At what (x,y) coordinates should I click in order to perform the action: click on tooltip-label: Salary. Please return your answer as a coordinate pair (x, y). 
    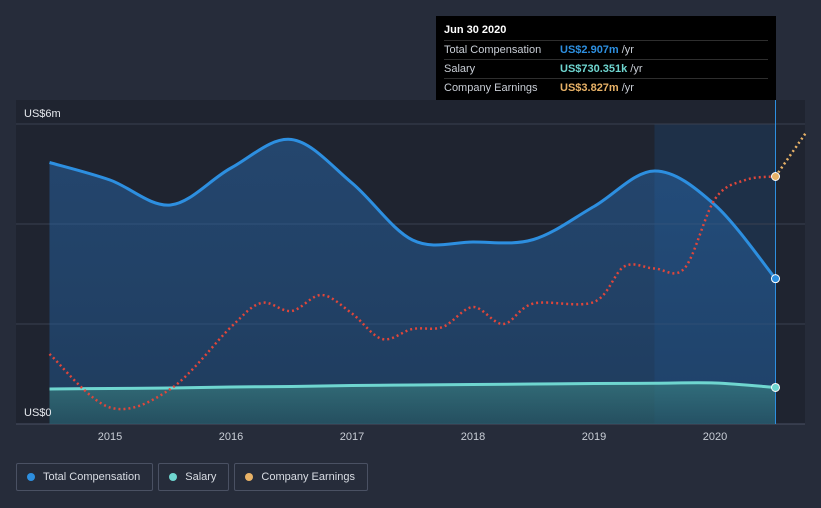
    Looking at the image, I should click on (460, 69).